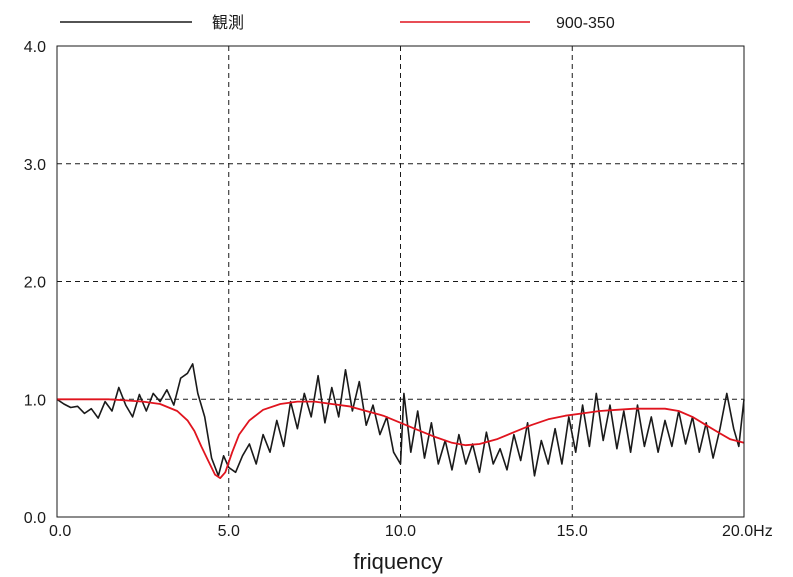 The height and width of the screenshot is (577, 793). I want to click on x-tick-label: 20.0Hz, so click(747, 531).